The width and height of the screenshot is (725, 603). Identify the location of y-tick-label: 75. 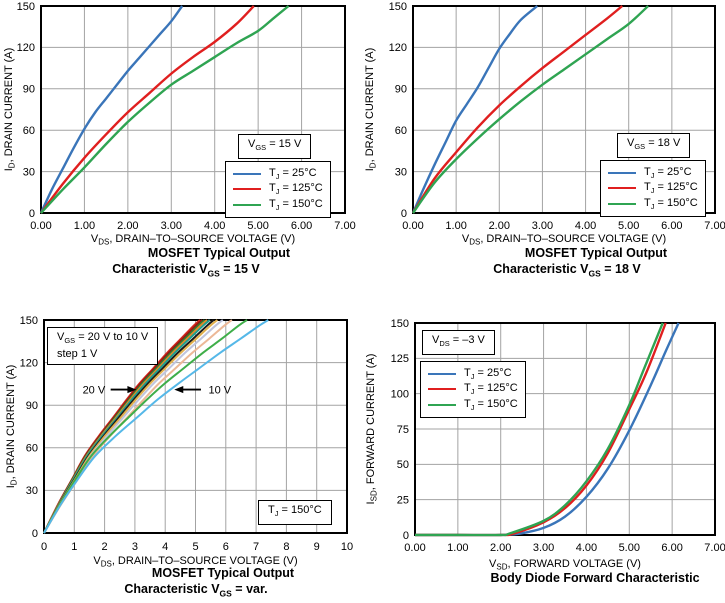
(403, 430).